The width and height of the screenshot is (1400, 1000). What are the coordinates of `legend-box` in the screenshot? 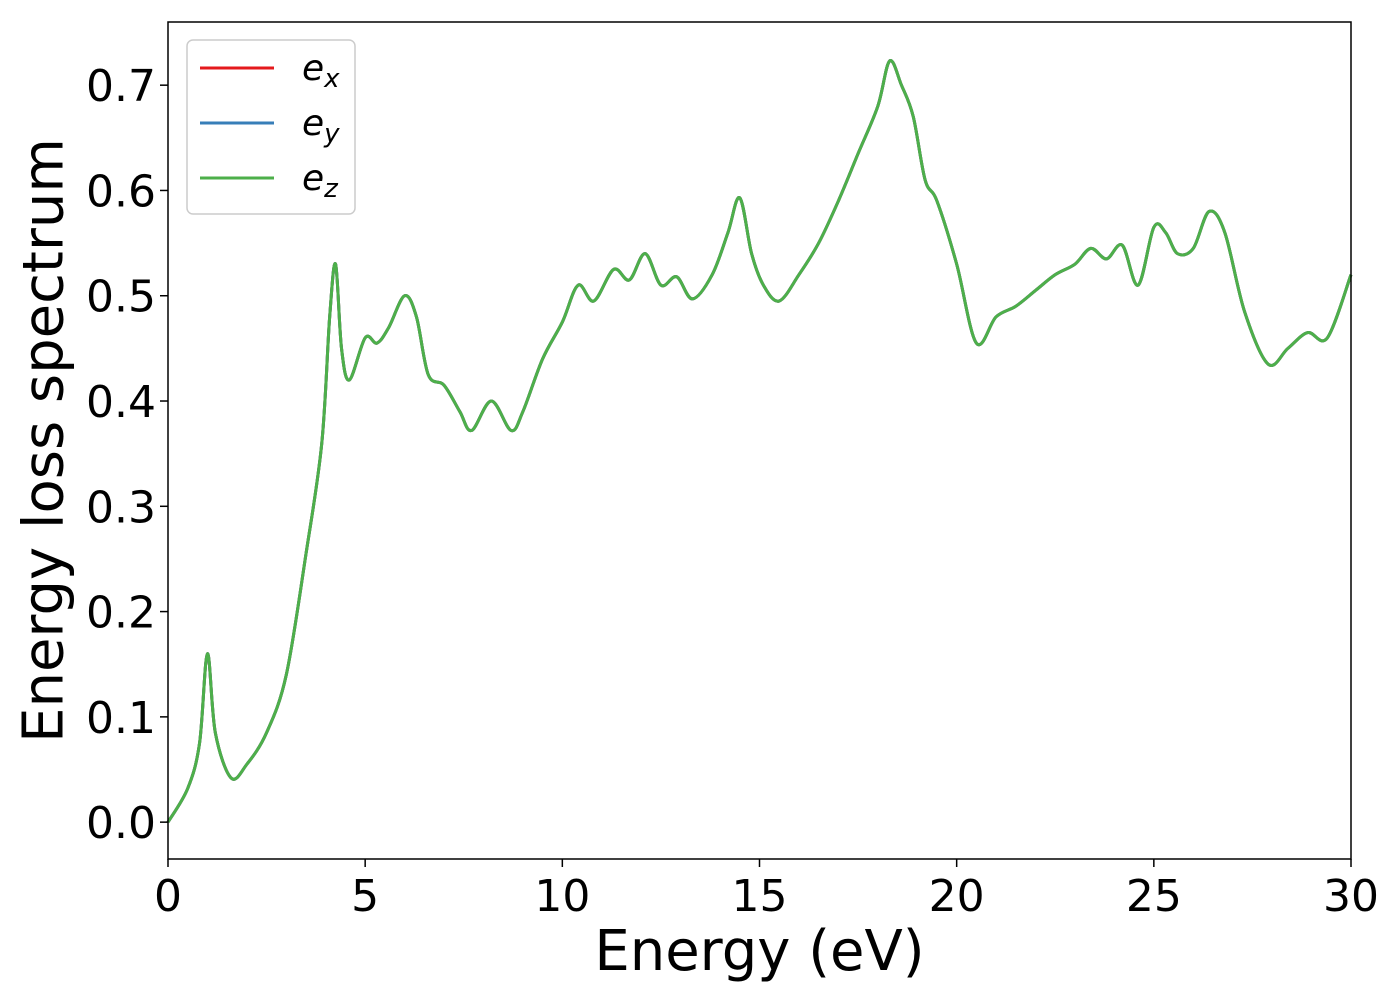 It's located at (271, 127).